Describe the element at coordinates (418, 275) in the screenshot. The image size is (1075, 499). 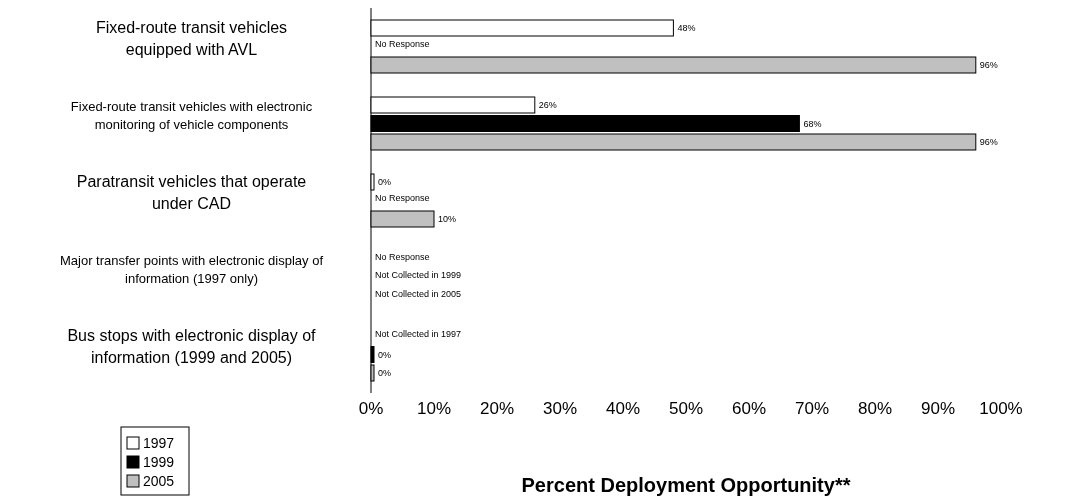
I see `text: Not Collected in 1999` at that location.